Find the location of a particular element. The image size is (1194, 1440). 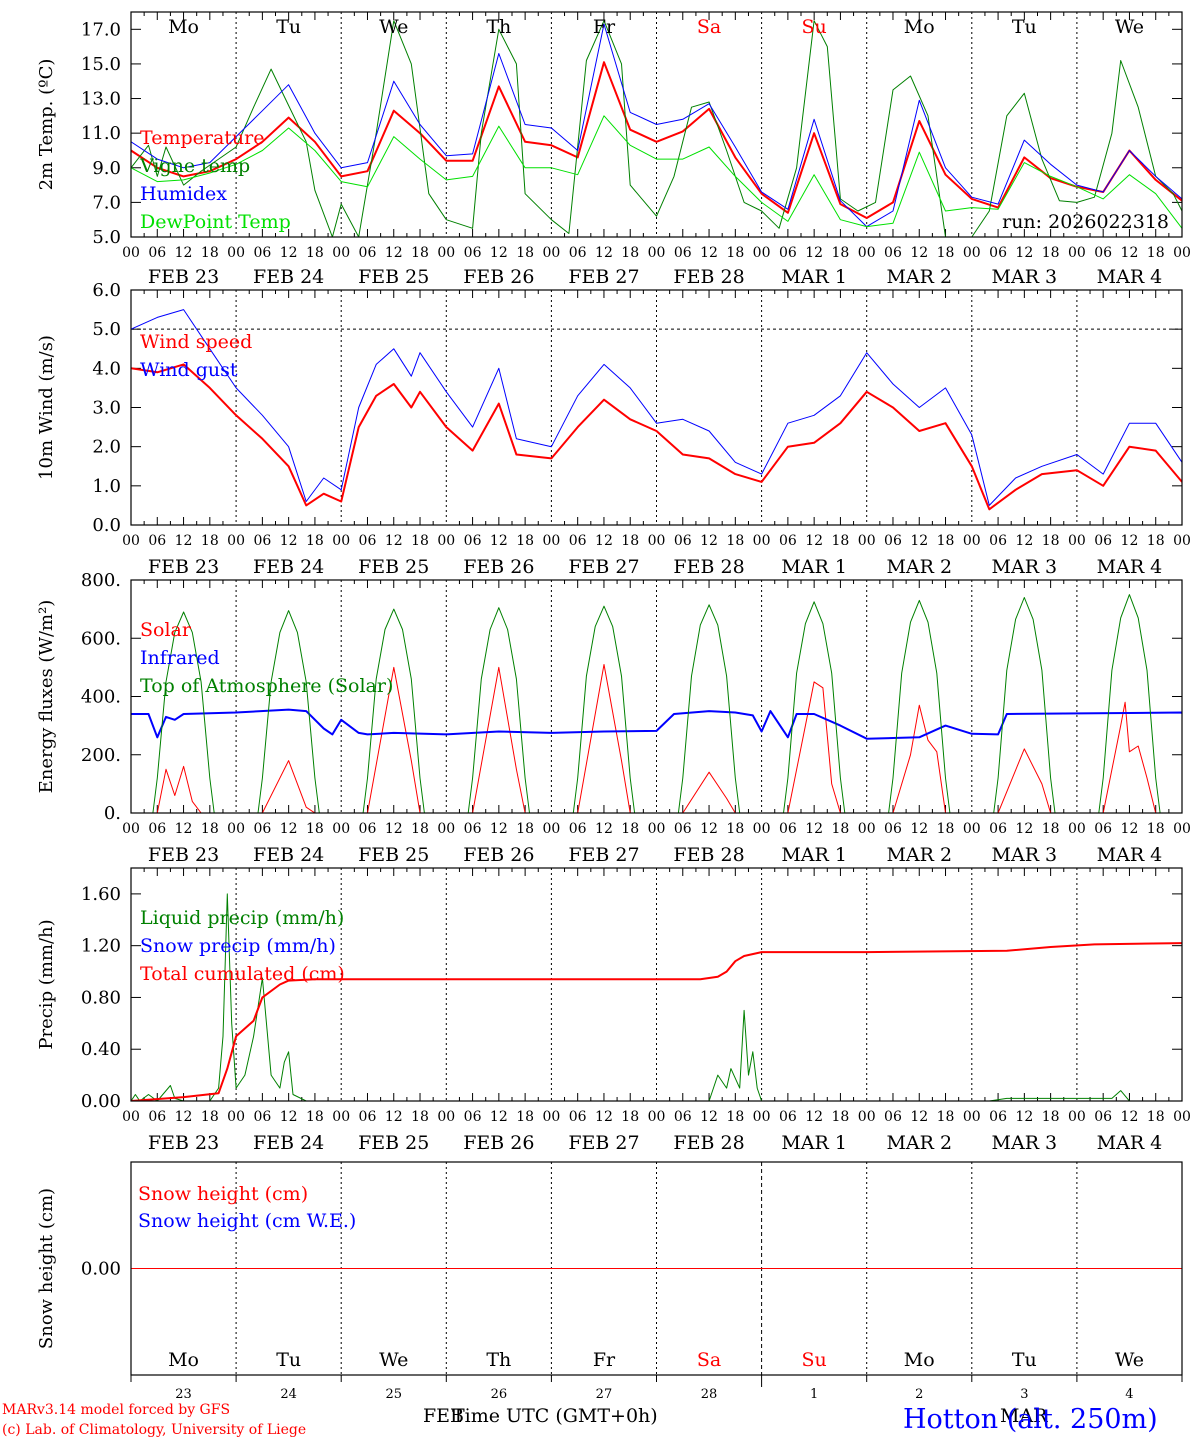

energy-date-label: MAR 1 is located at coordinates (814, 855).